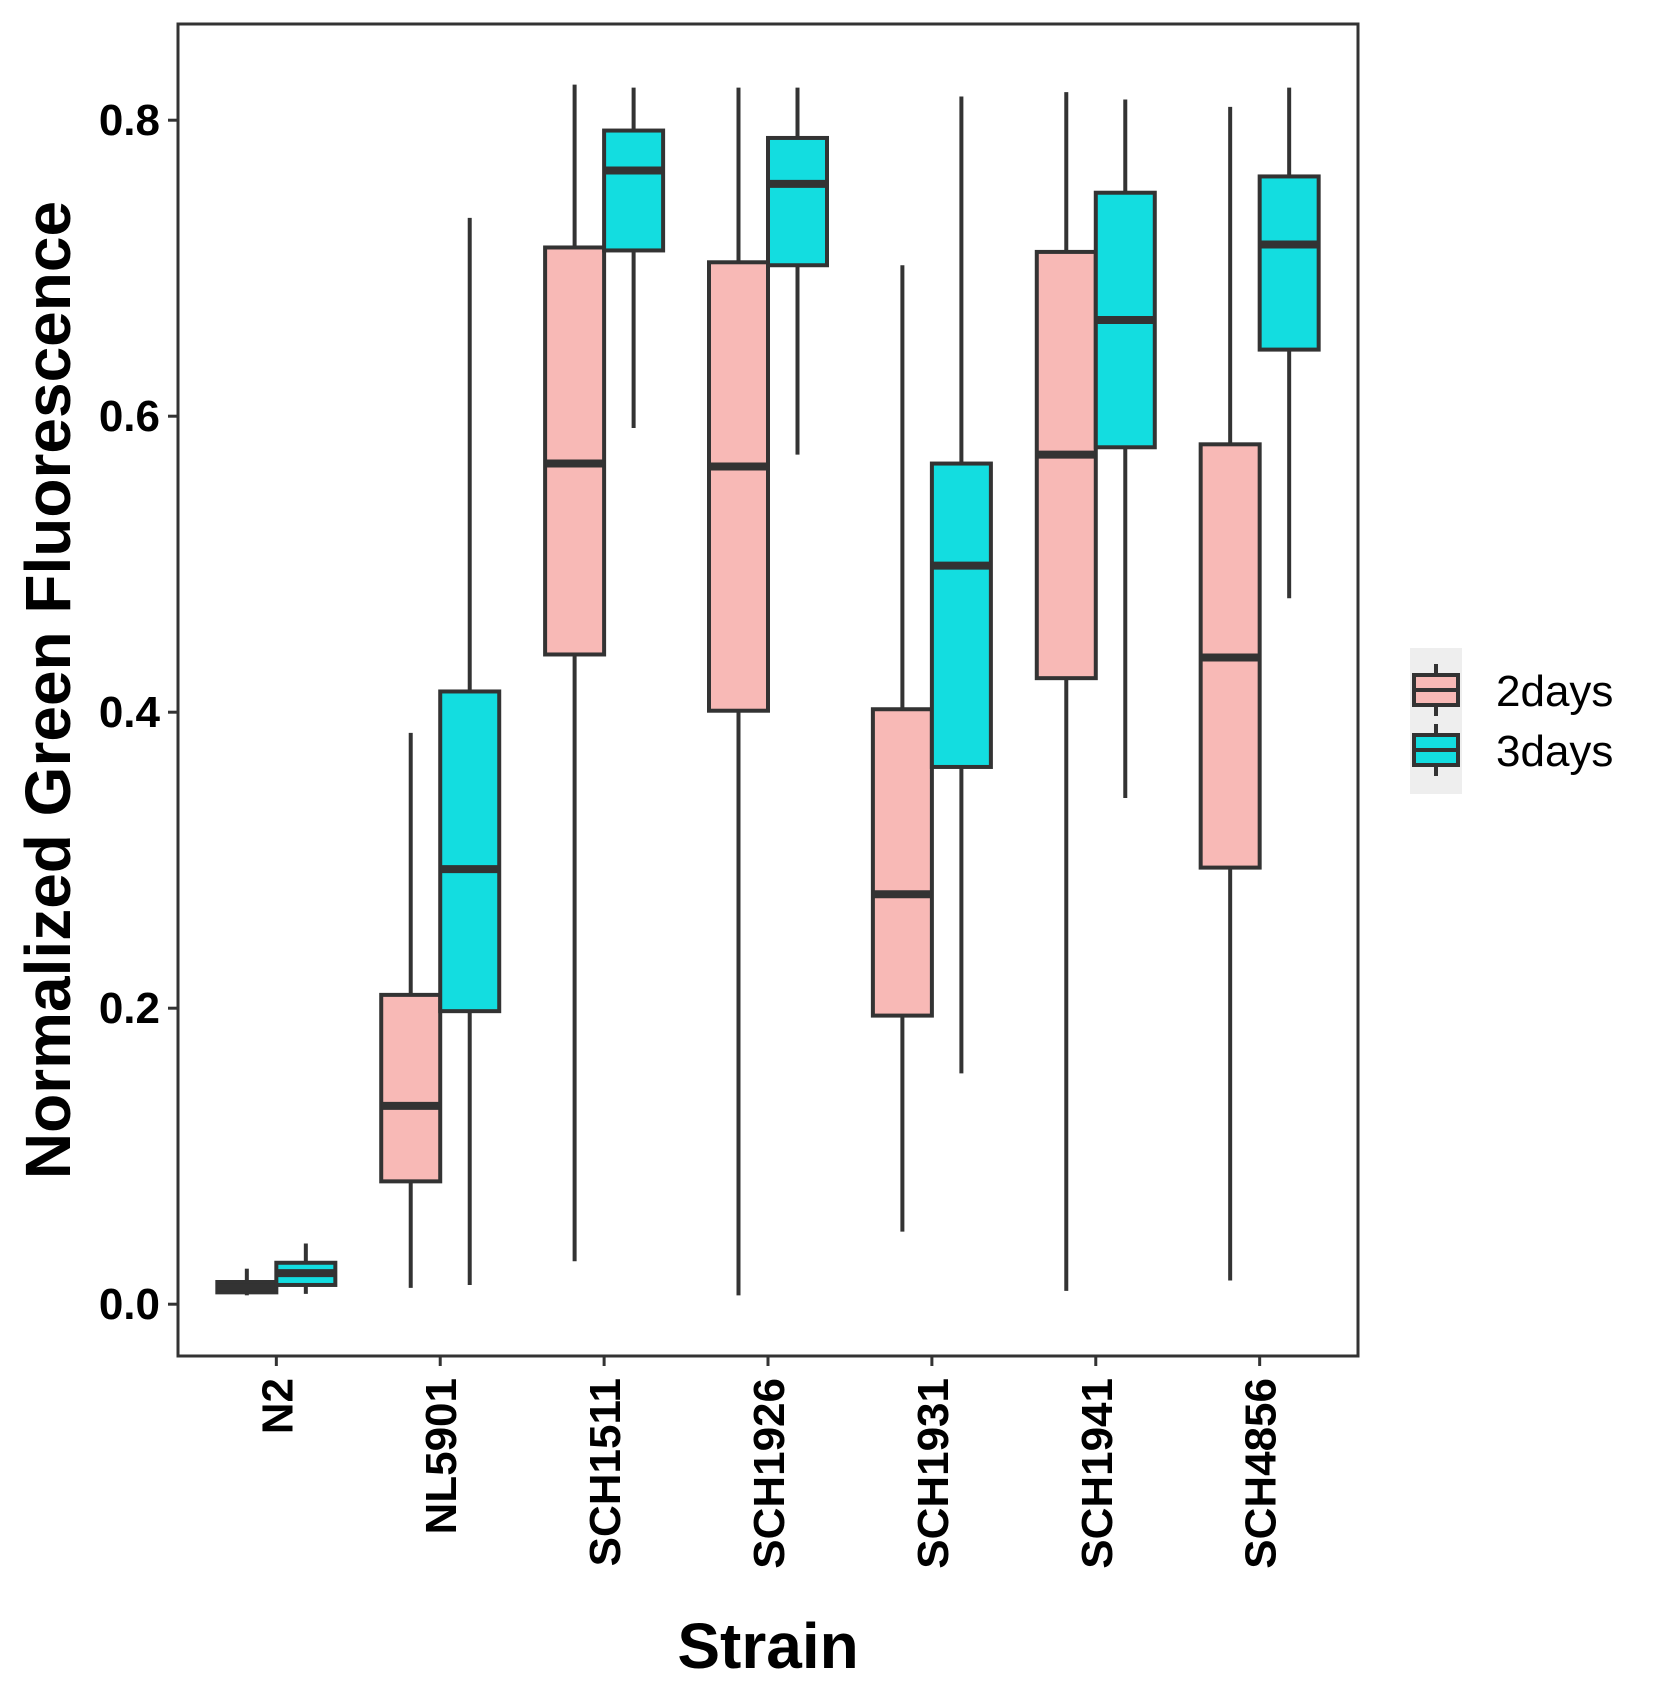  Describe the element at coordinates (769, 1473) in the screenshot. I see `x-tick-label: SCH1926` at that location.